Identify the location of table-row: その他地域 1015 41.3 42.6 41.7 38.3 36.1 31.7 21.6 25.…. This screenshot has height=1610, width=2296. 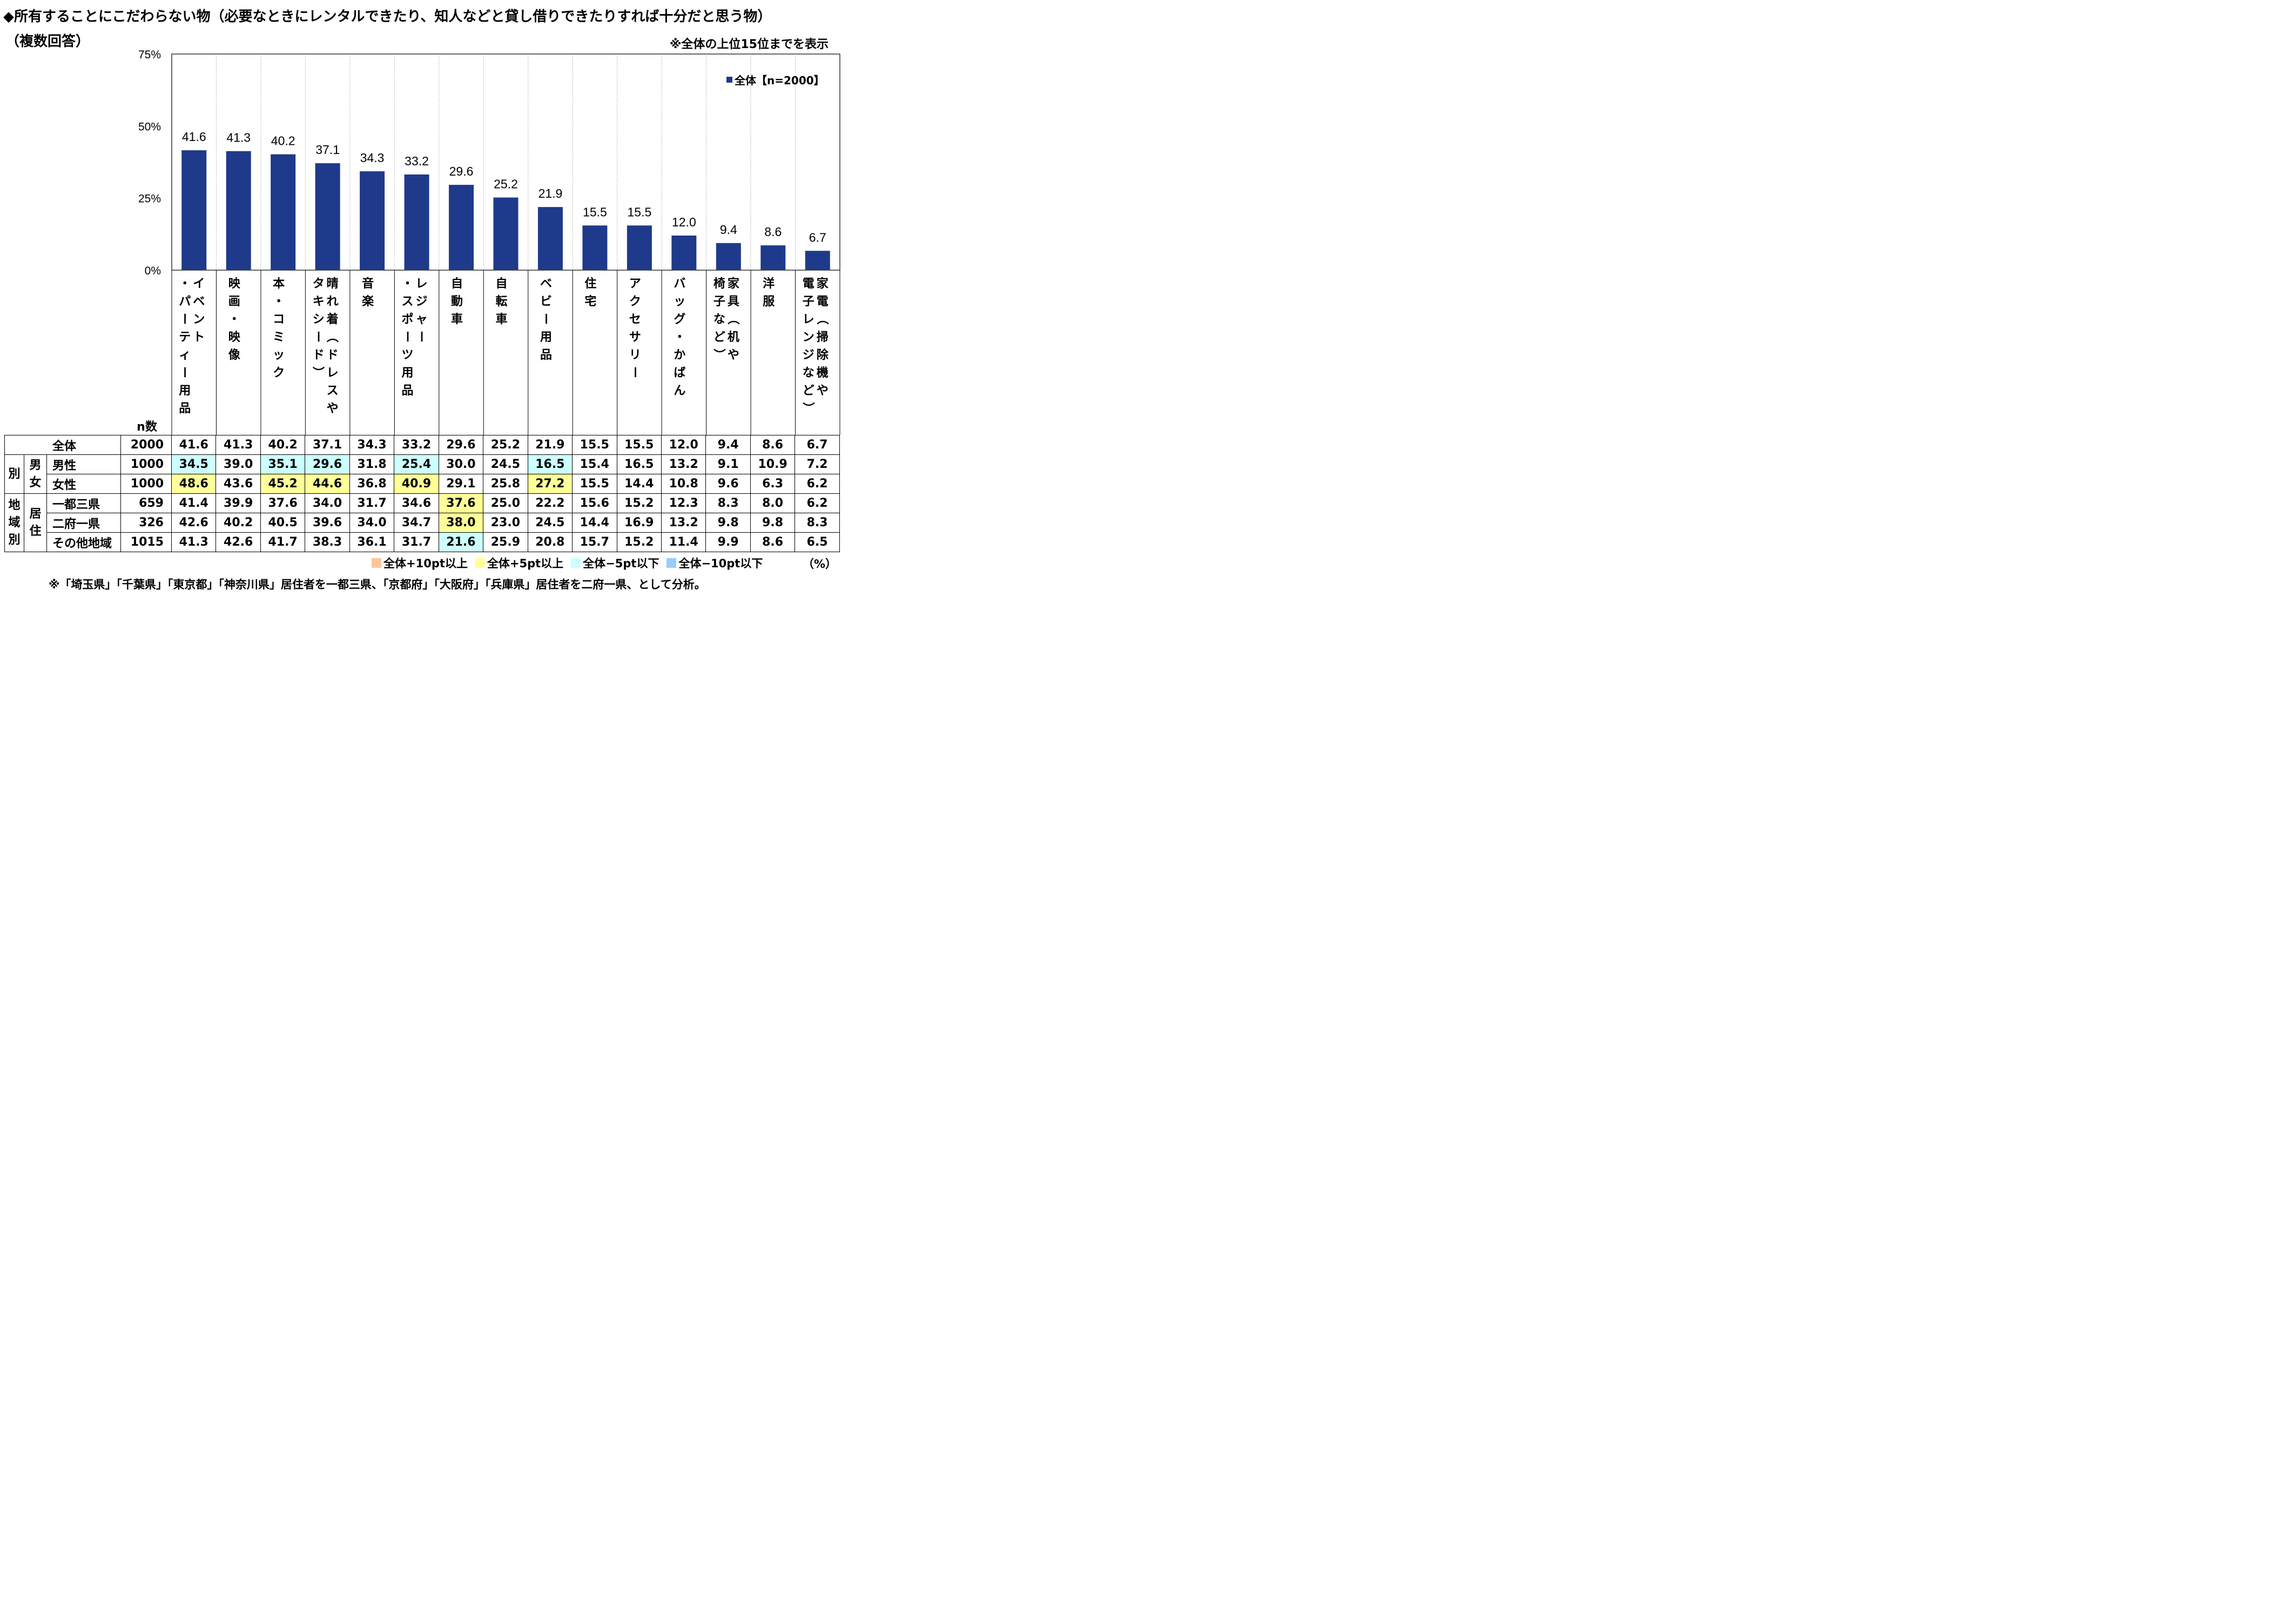
(422, 542).